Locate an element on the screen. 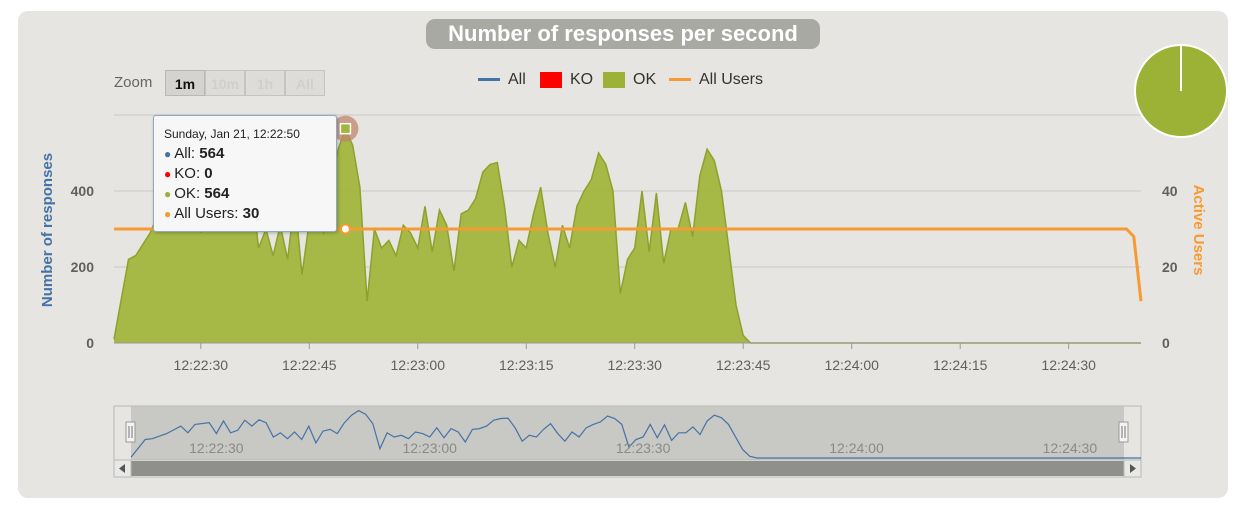 The width and height of the screenshot is (1240, 507). scrollbar-left-arrow is located at coordinates (122, 468).